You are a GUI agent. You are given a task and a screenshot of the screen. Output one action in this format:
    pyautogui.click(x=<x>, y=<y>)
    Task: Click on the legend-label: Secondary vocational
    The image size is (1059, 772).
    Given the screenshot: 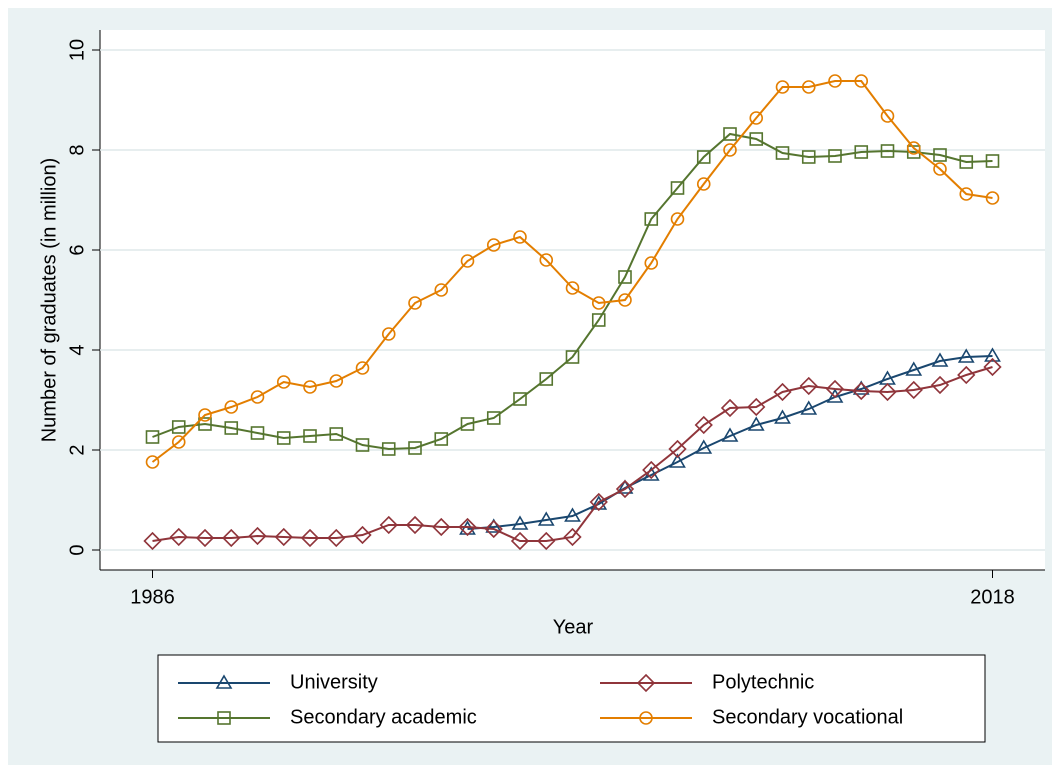 What is the action you would take?
    pyautogui.click(x=807, y=717)
    